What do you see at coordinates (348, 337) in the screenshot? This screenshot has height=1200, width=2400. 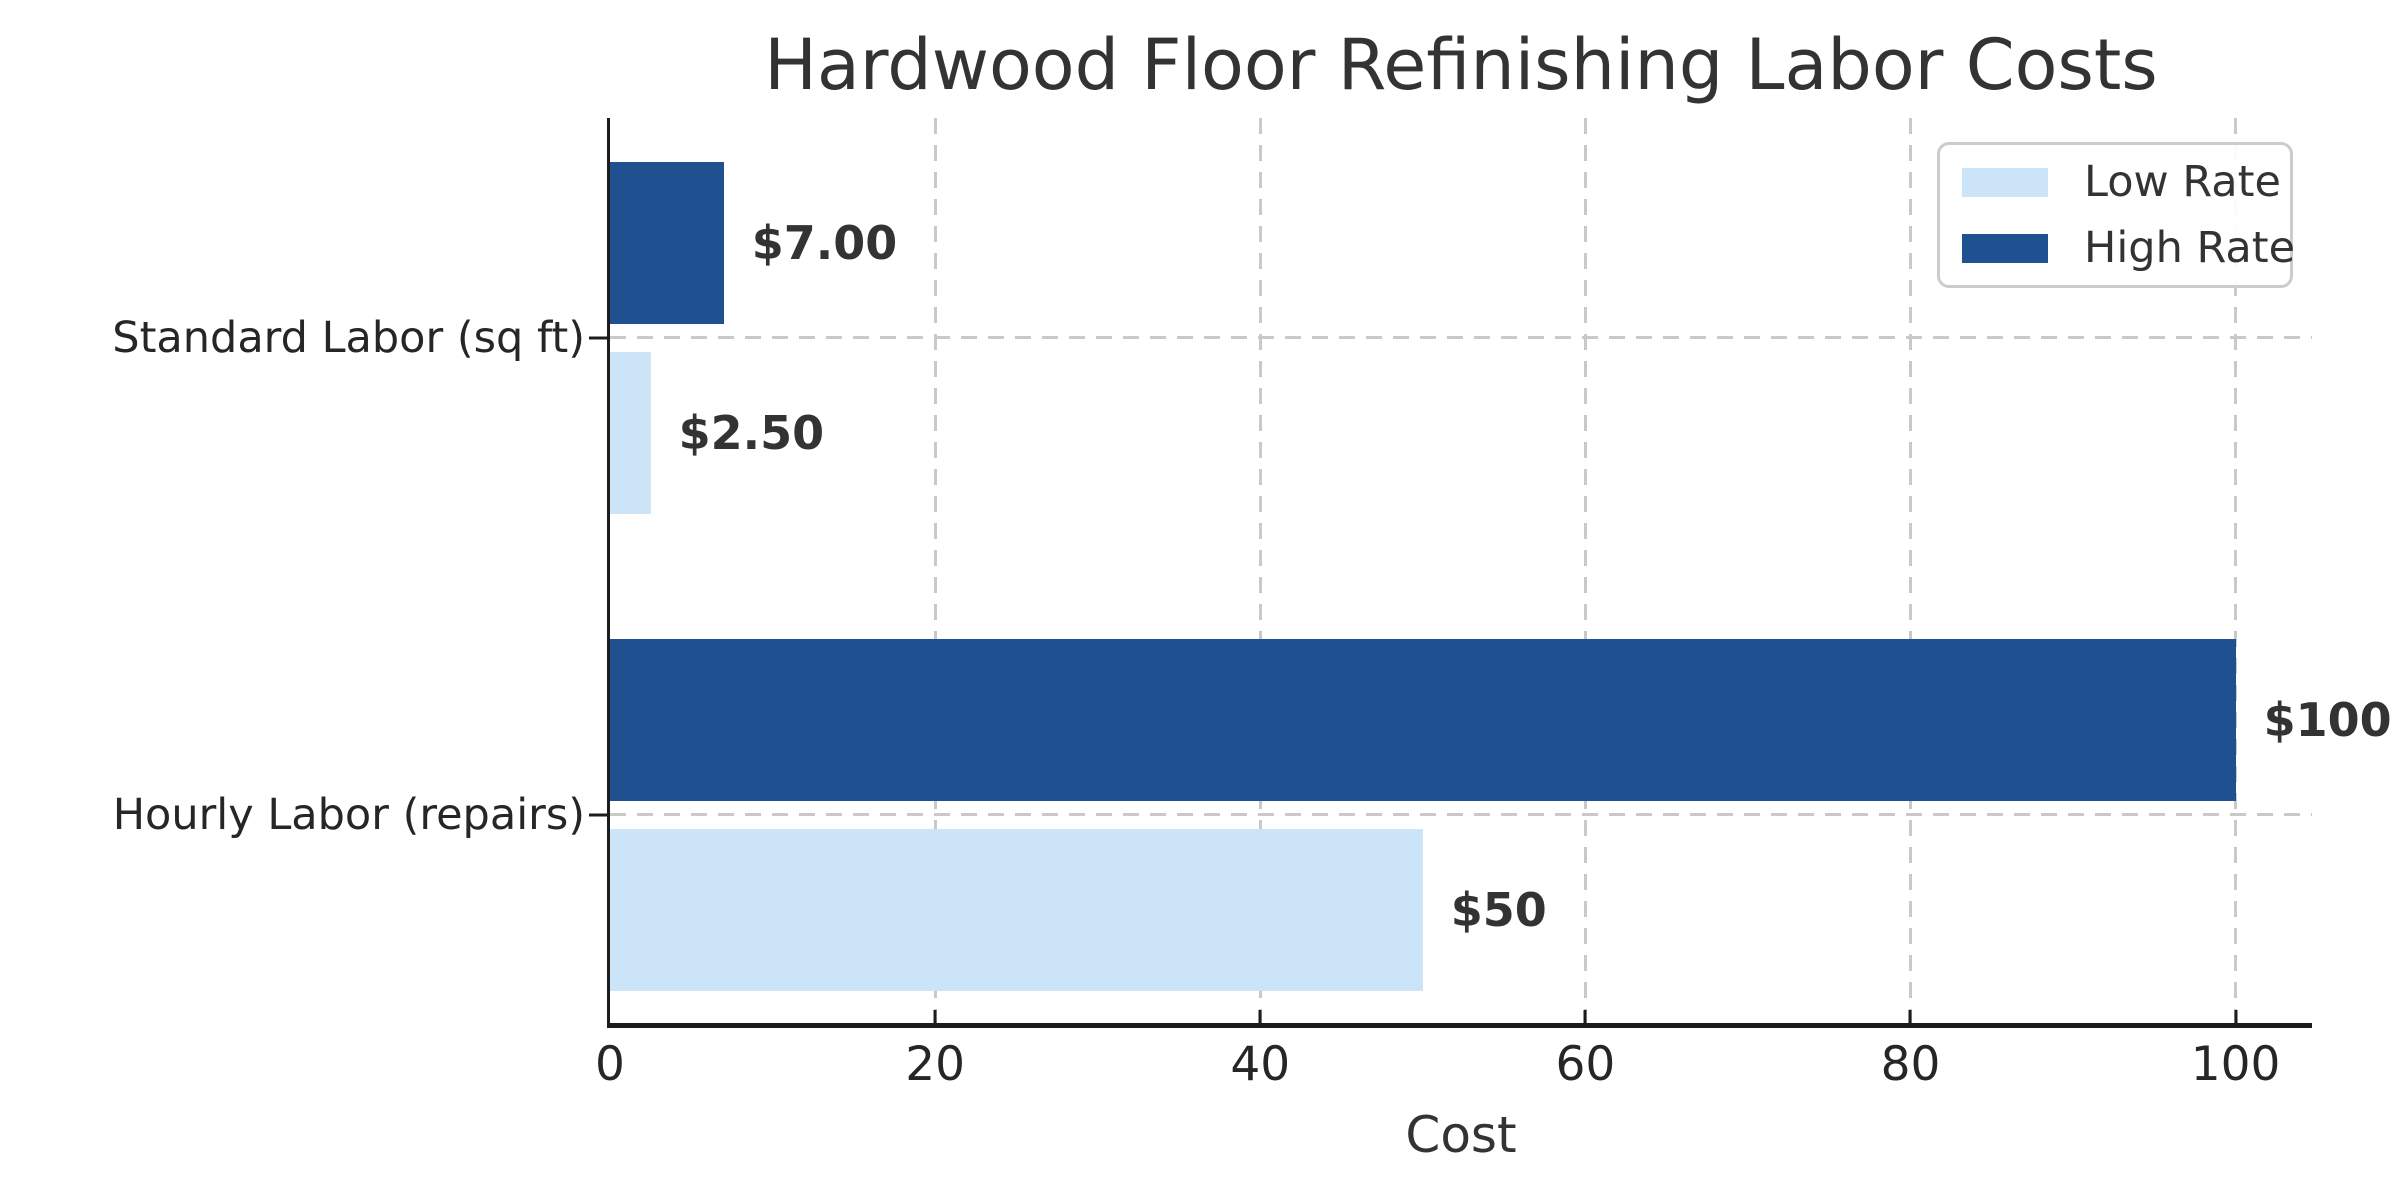 I see `y-tick-label: Standard Labor (sq ft)` at bounding box center [348, 337].